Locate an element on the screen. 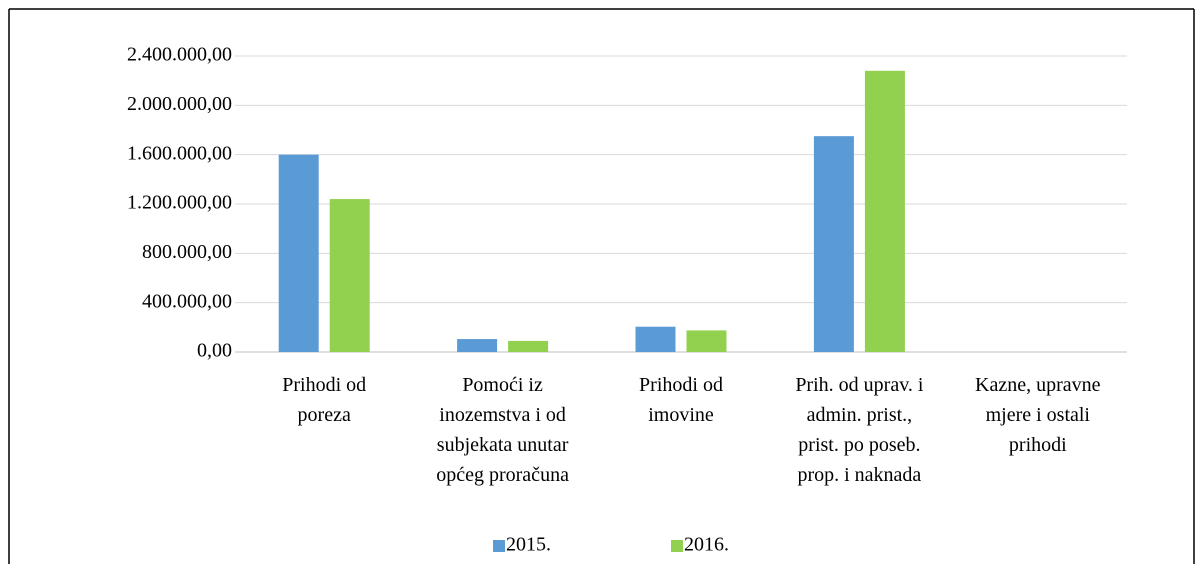 The height and width of the screenshot is (564, 1204). legend-label: 2015. is located at coordinates (528, 545).